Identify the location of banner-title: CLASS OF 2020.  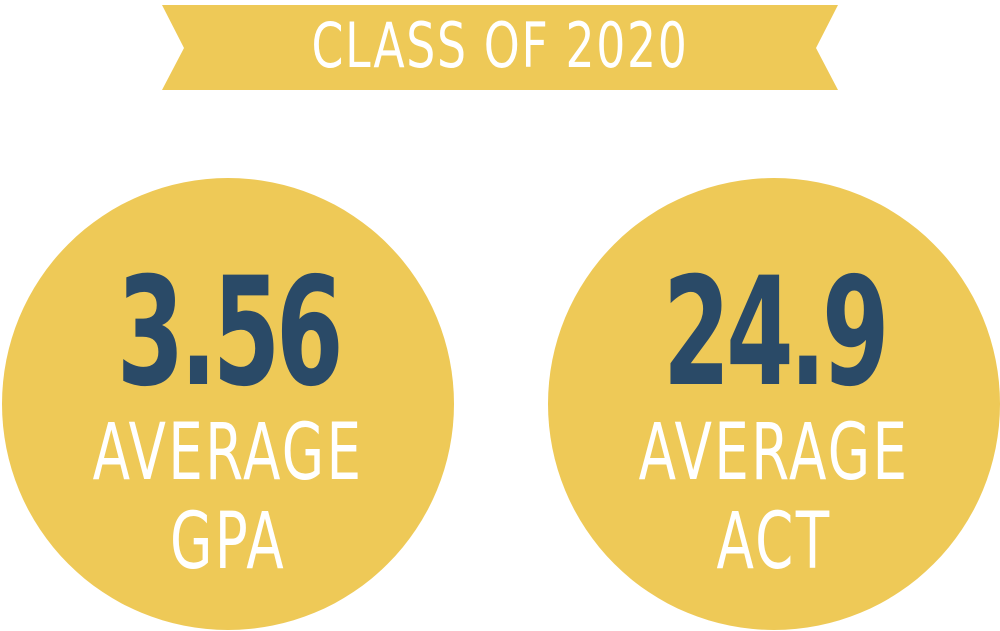
(500, 45).